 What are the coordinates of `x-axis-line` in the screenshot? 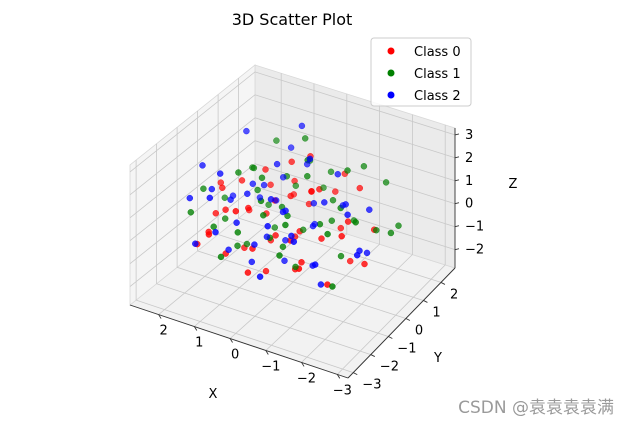 It's located at (239, 341).